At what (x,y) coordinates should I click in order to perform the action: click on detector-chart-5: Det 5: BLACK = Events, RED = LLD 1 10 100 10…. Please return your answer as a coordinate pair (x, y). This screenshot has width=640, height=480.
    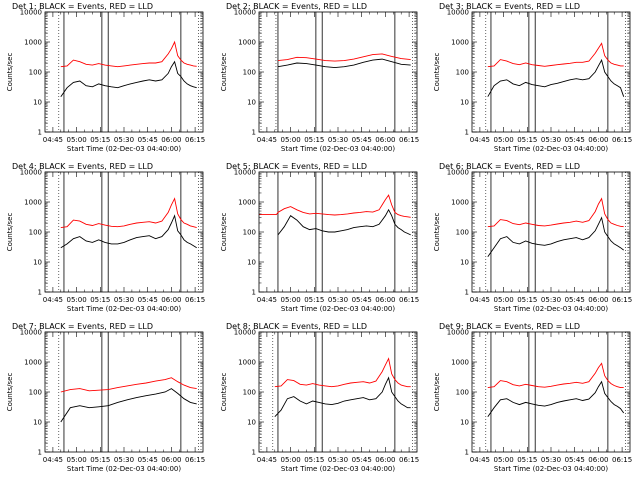
    Looking at the image, I should click on (319, 237).